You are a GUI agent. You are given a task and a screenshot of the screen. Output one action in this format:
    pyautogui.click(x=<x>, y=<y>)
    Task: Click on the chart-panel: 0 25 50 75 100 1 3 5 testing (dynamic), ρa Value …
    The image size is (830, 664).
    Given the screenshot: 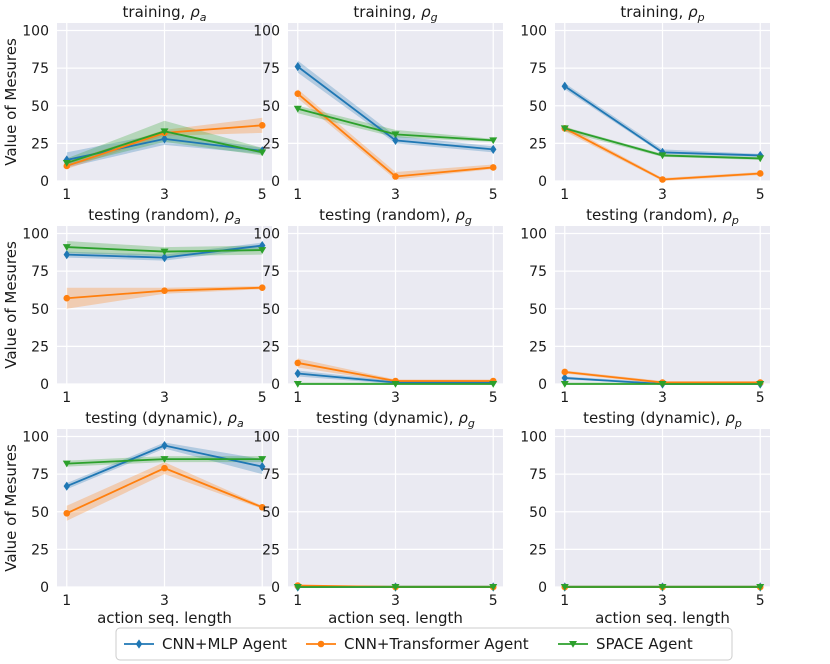 What is the action you would take?
    pyautogui.click(x=137, y=518)
    